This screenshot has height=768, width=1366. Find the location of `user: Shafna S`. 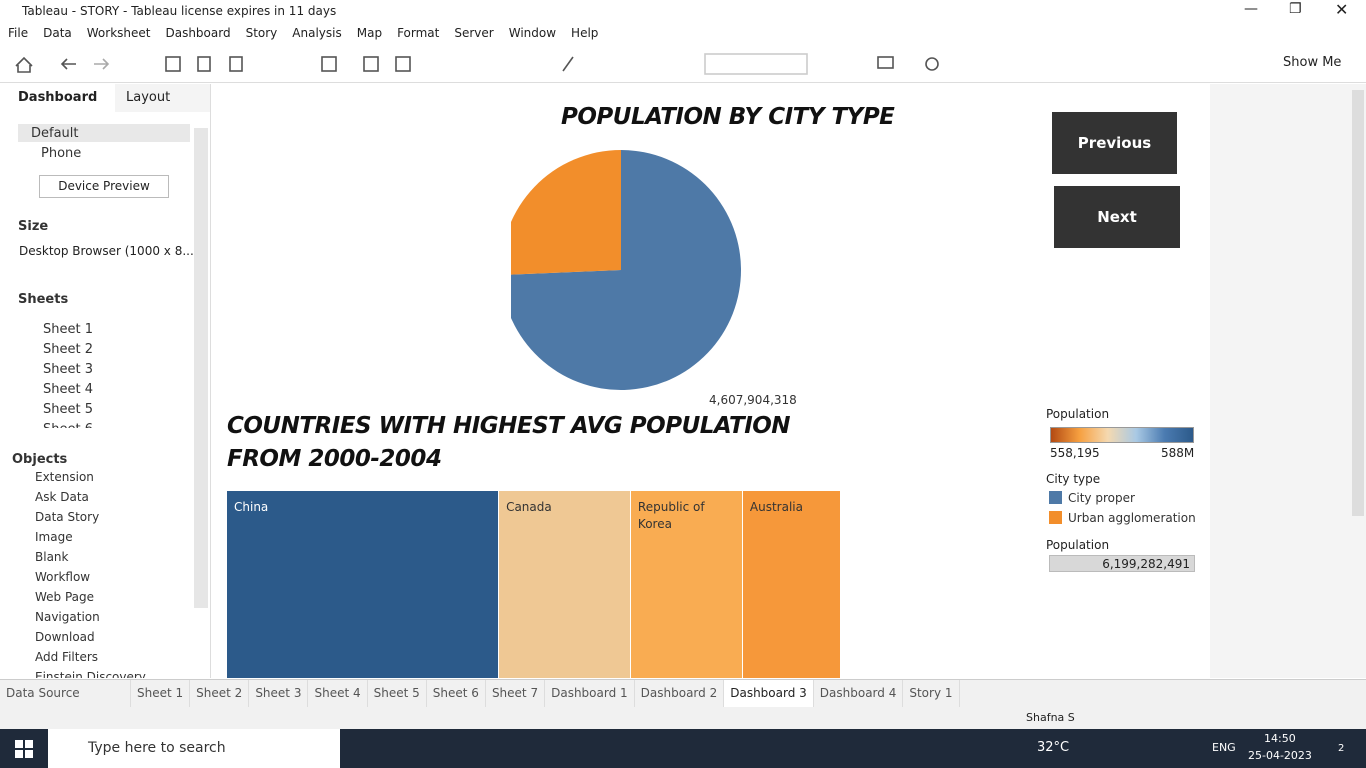

user: Shafna S is located at coordinates (1050, 717).